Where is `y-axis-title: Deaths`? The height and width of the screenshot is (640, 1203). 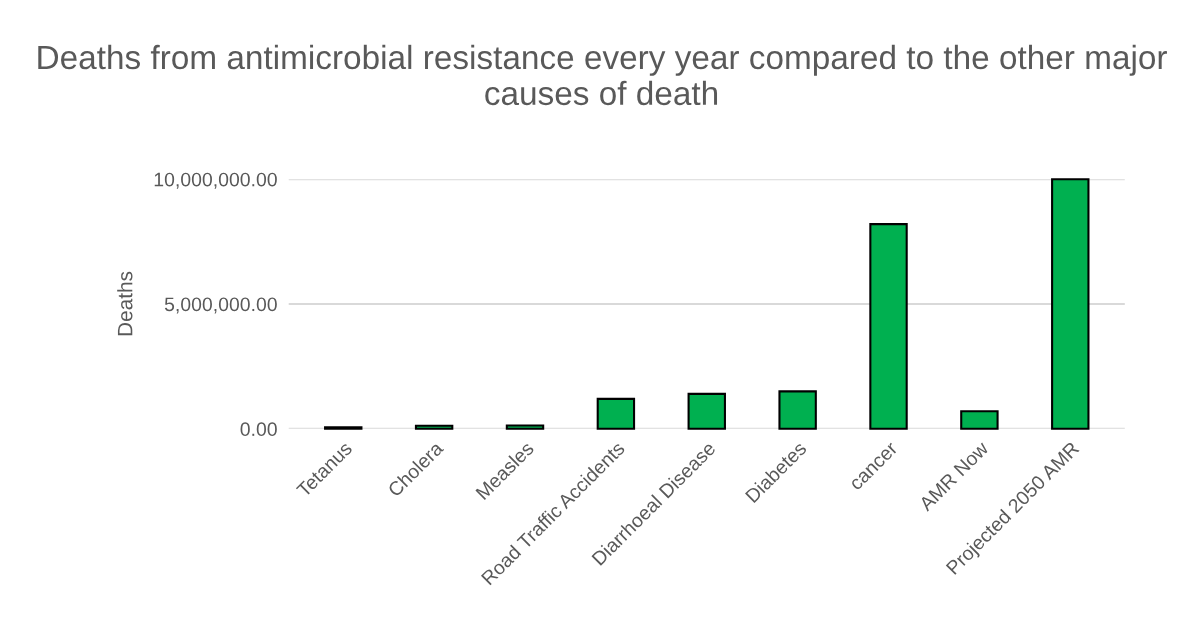 y-axis-title: Deaths is located at coordinates (125, 303).